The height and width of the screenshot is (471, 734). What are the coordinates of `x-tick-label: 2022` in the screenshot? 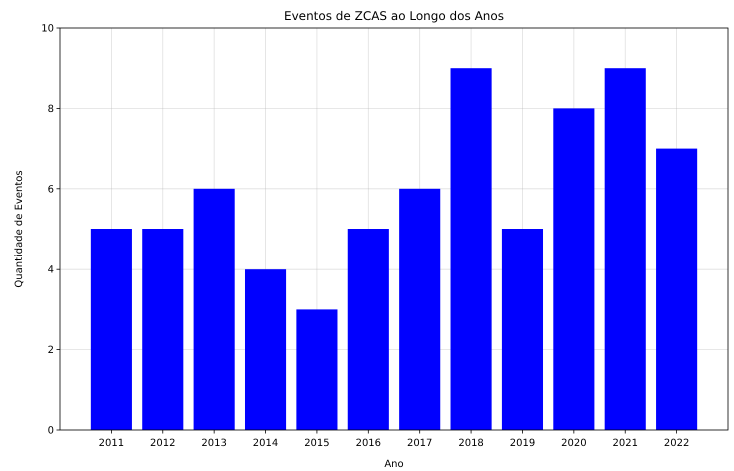 It's located at (677, 443).